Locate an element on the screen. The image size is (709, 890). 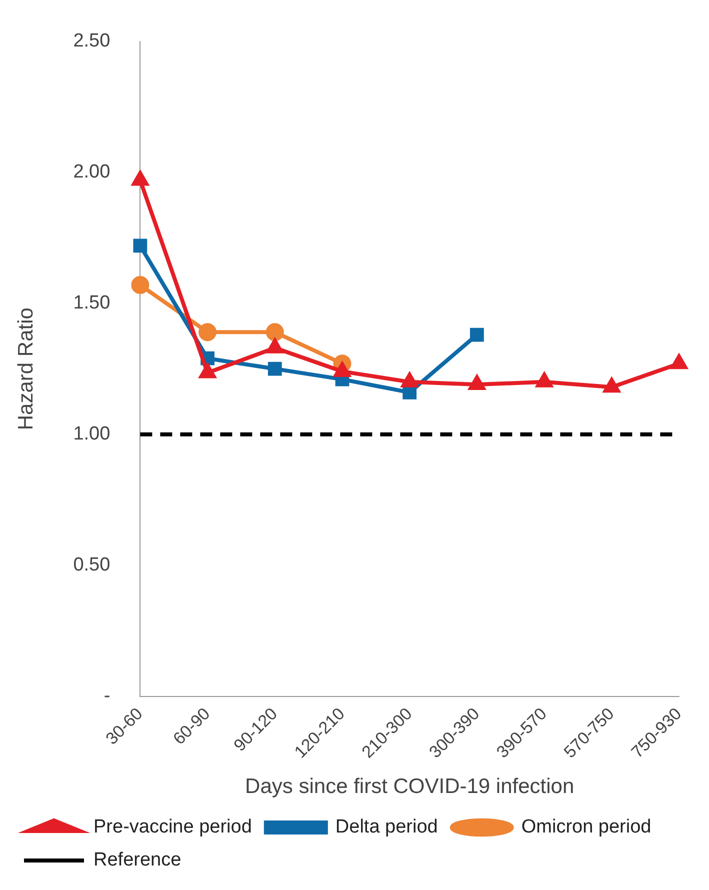
y-tick-label: 0.50 is located at coordinates (91, 565).